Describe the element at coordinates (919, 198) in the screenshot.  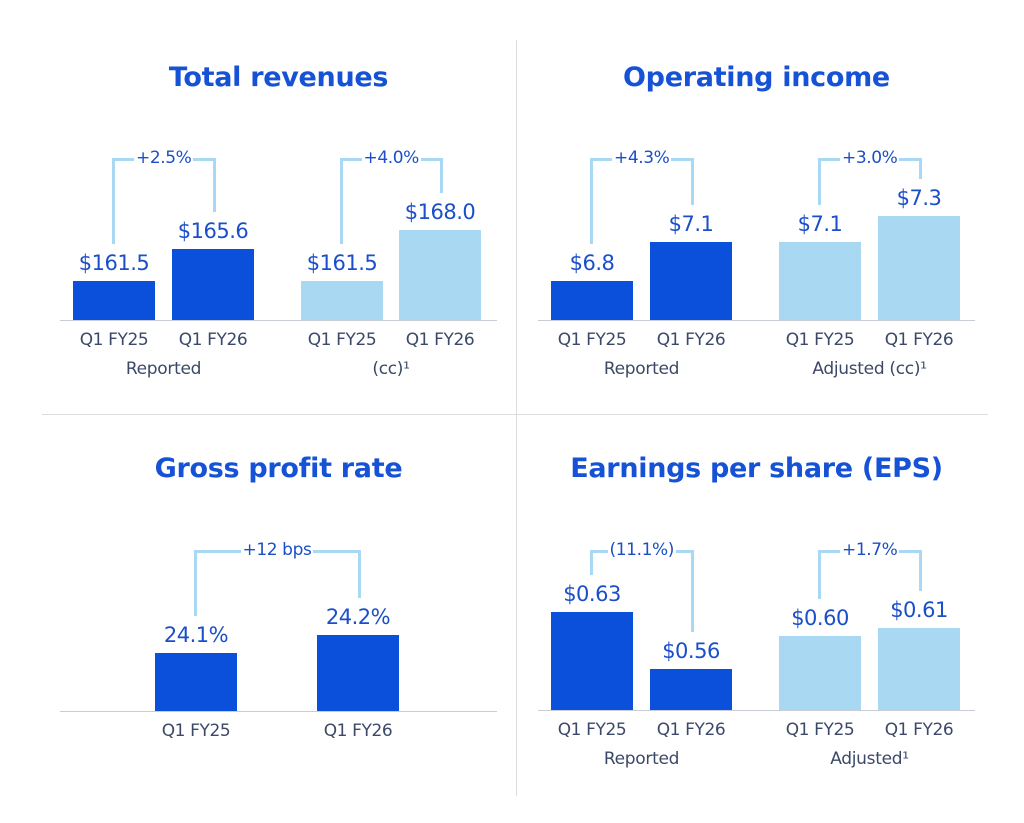
I see `value-label: $7.3` at that location.